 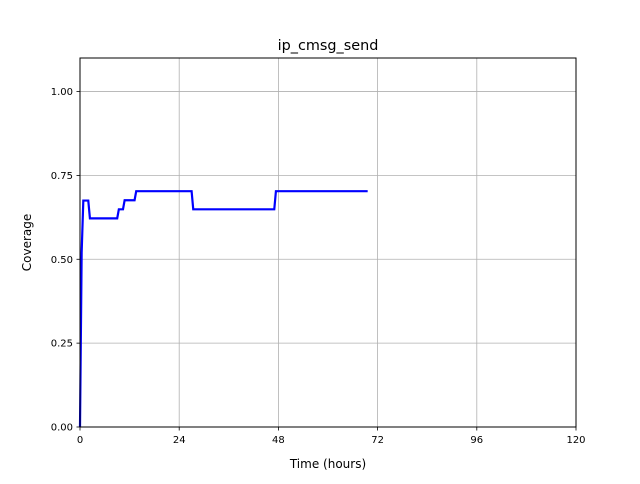 I want to click on x-tick-label: 96, so click(x=476, y=440).